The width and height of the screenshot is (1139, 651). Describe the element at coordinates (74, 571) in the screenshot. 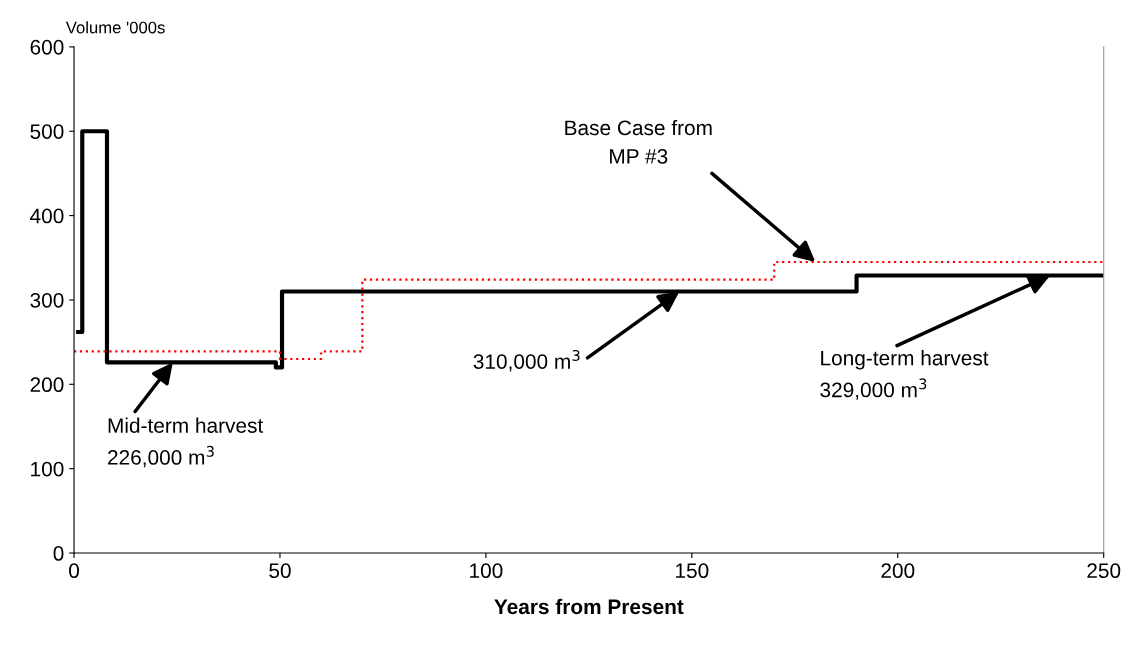

I see `x-tick-label: 0` at that location.